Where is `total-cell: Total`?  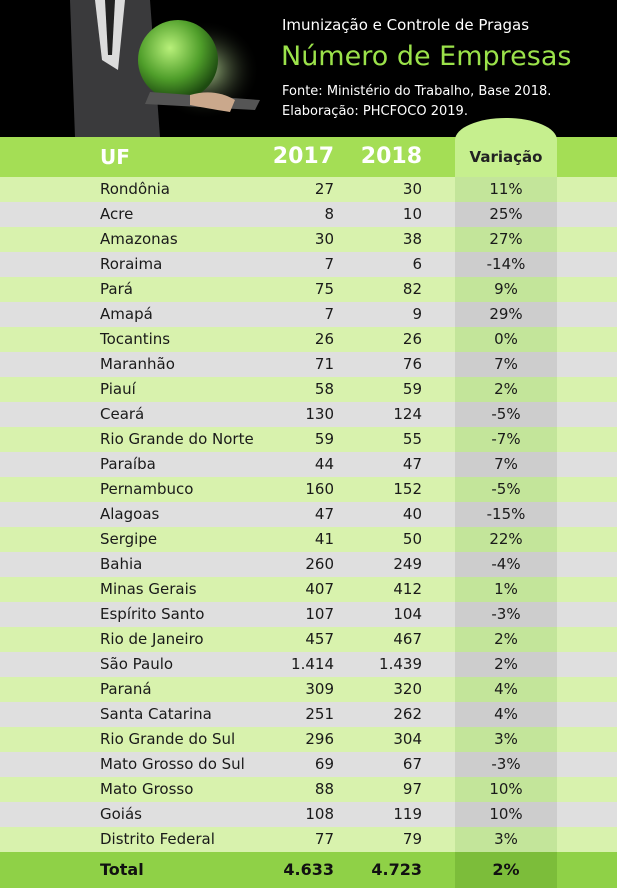
total-cell: Total is located at coordinates (122, 869).